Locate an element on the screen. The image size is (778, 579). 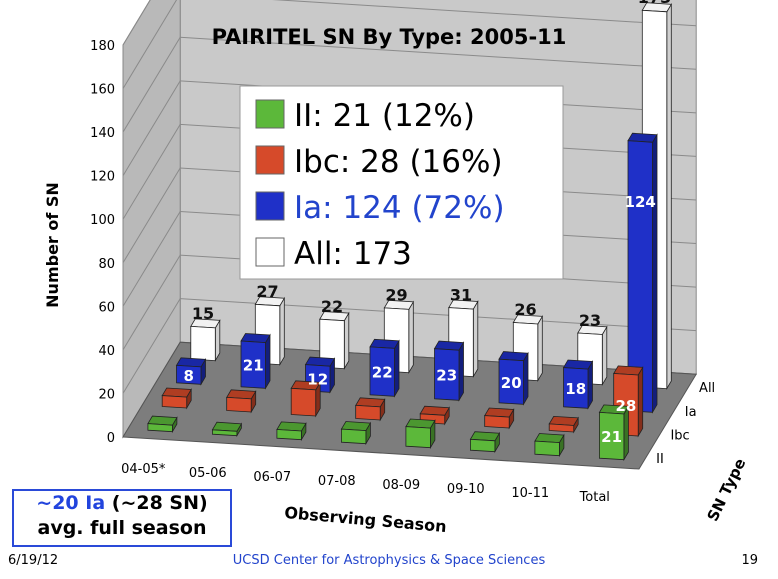
z-tick-label: II is located at coordinates (660, 459).